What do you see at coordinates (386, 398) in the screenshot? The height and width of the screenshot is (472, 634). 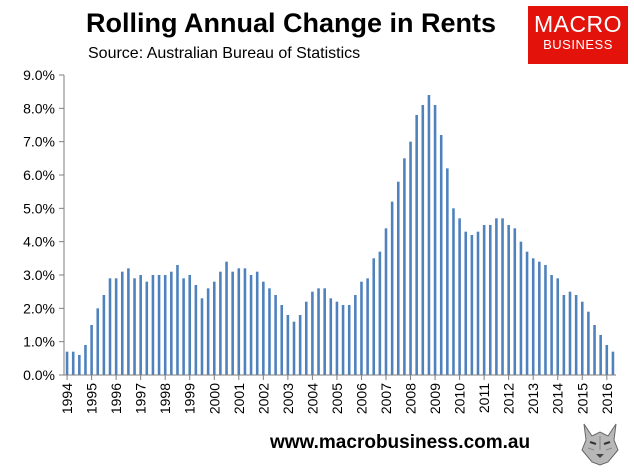 I see `x-tick-label: 2007` at bounding box center [386, 398].